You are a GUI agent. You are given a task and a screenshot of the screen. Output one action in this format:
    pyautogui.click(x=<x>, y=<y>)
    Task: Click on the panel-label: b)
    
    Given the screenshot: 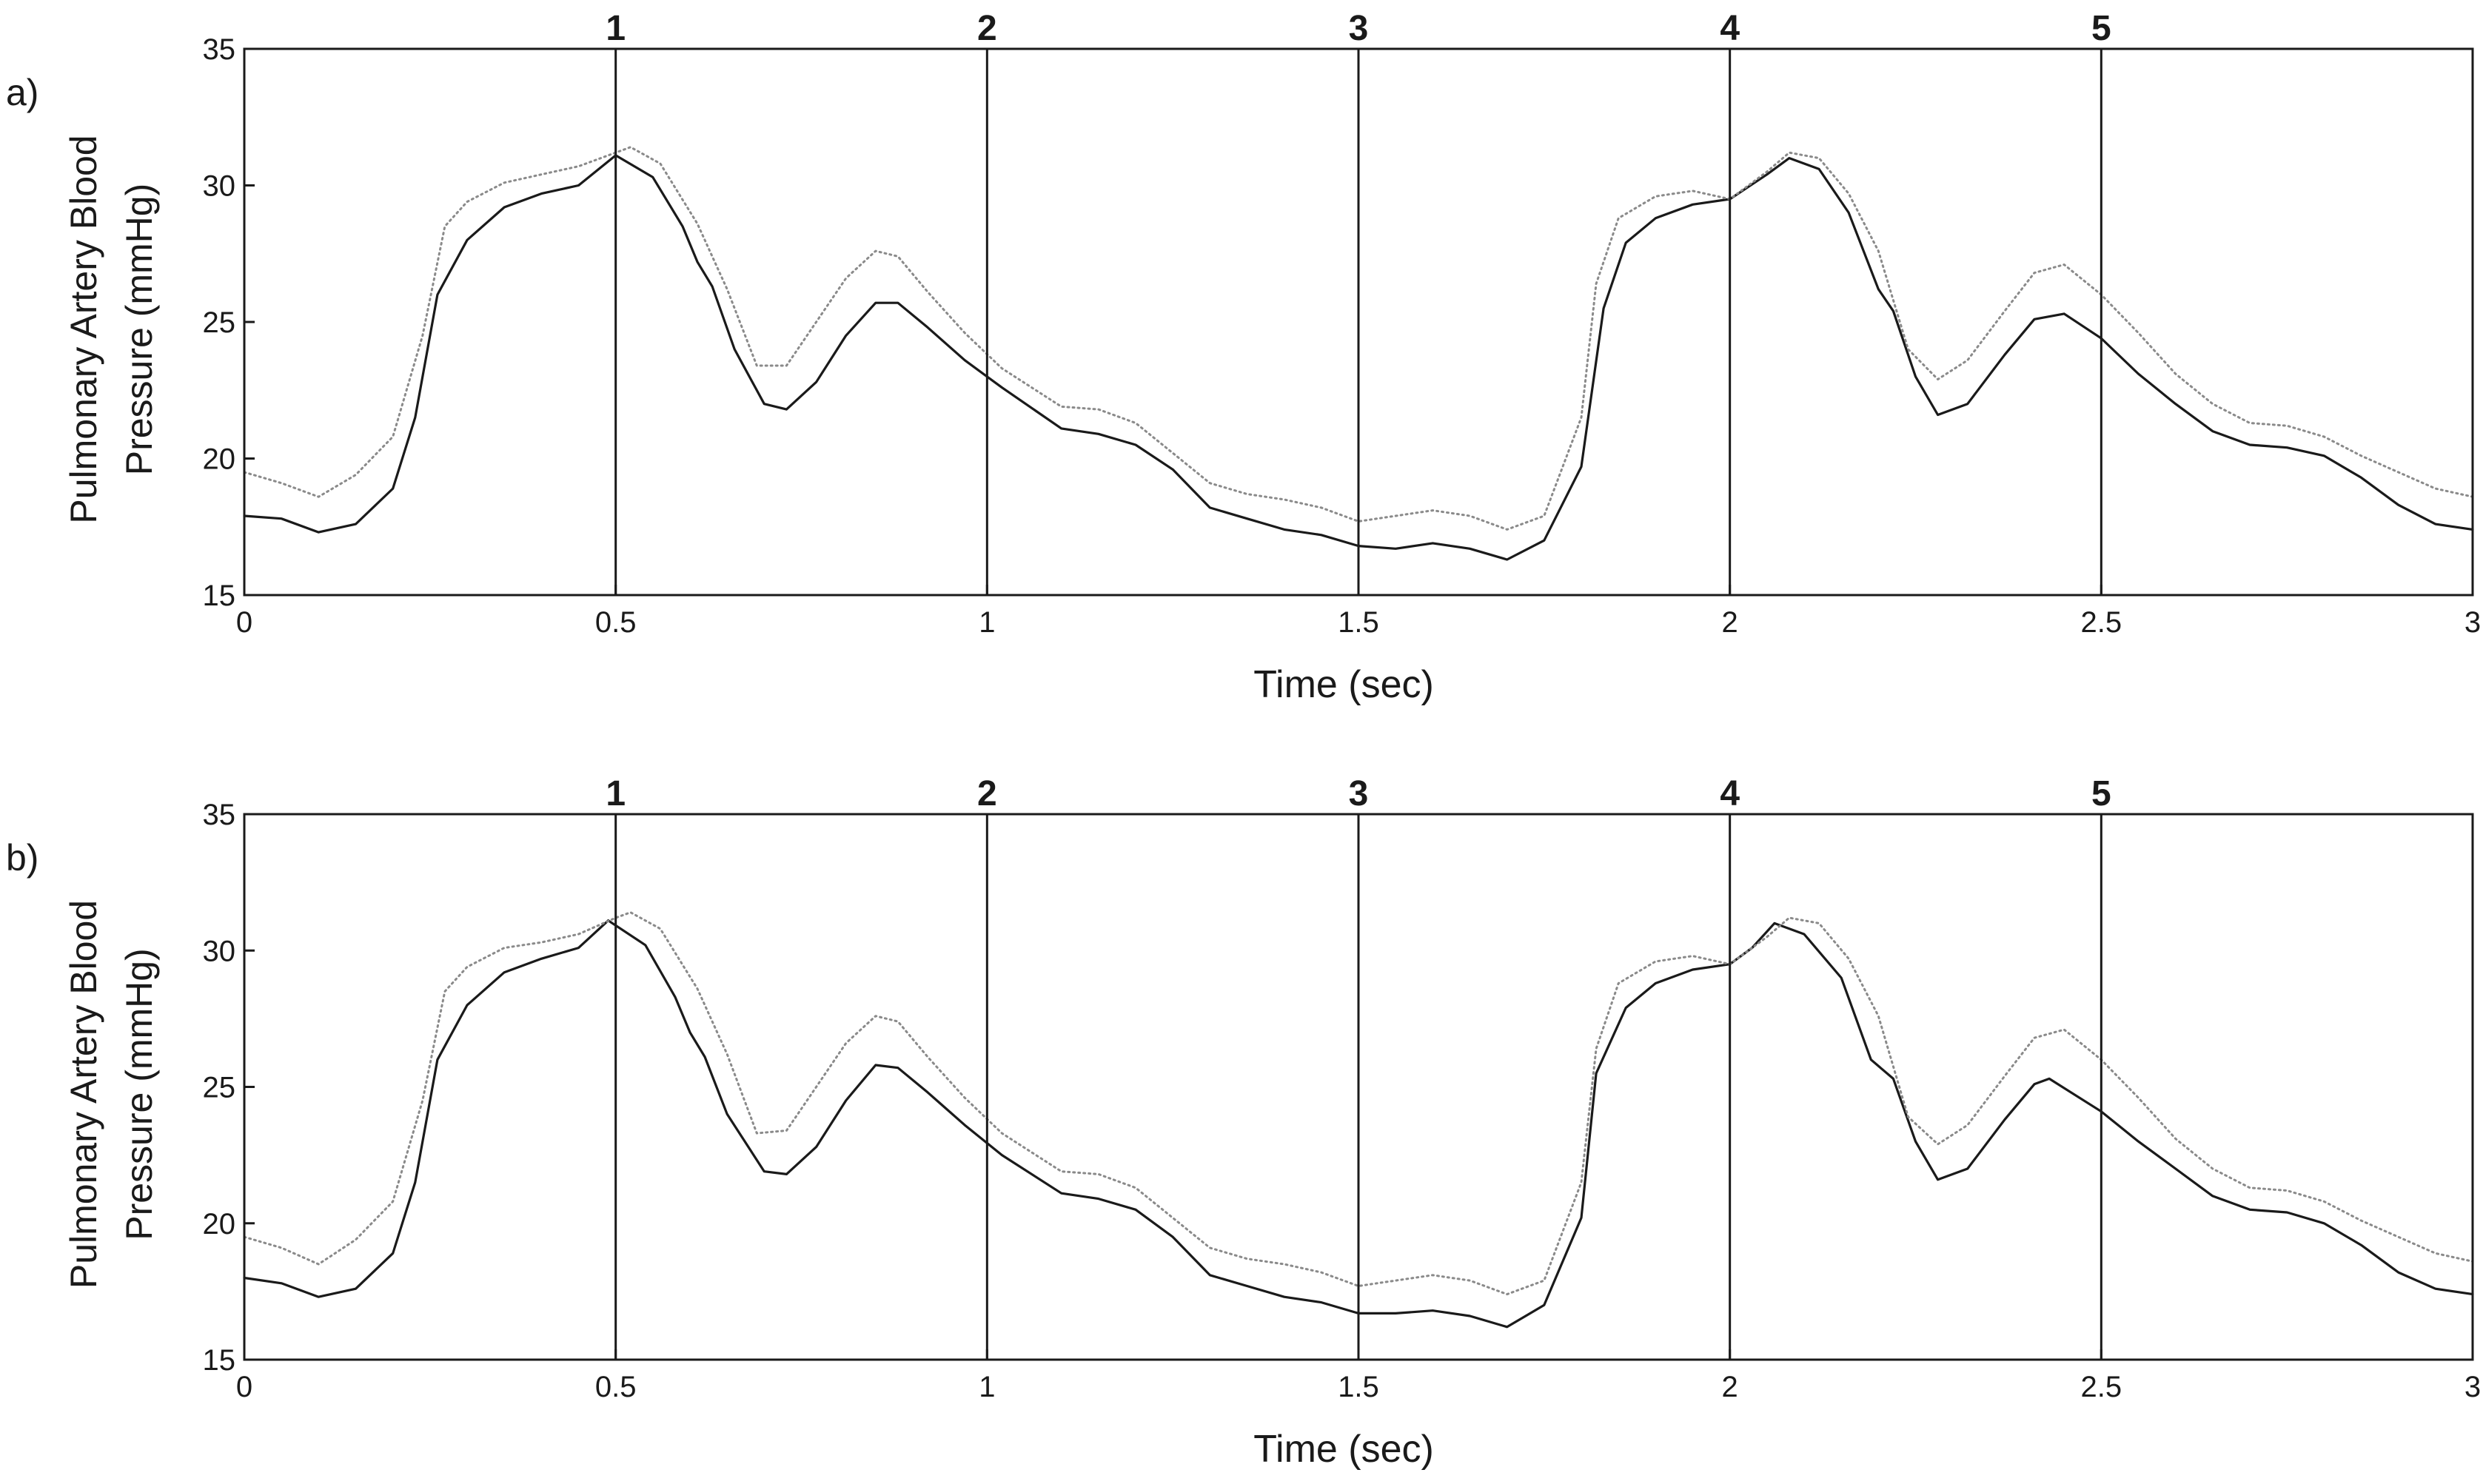 What is the action you would take?
    pyautogui.click(x=22, y=858)
    